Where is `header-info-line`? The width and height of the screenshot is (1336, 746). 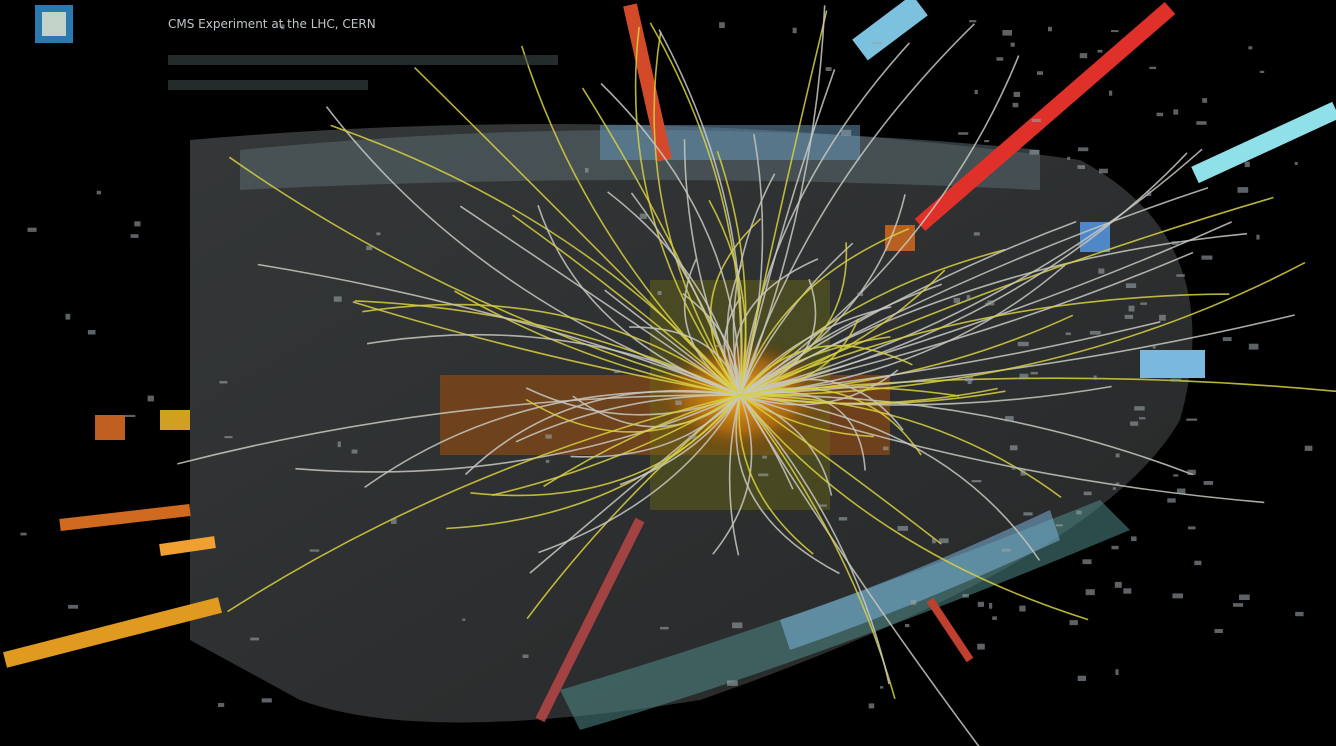
header-info-line is located at coordinates (268, 85).